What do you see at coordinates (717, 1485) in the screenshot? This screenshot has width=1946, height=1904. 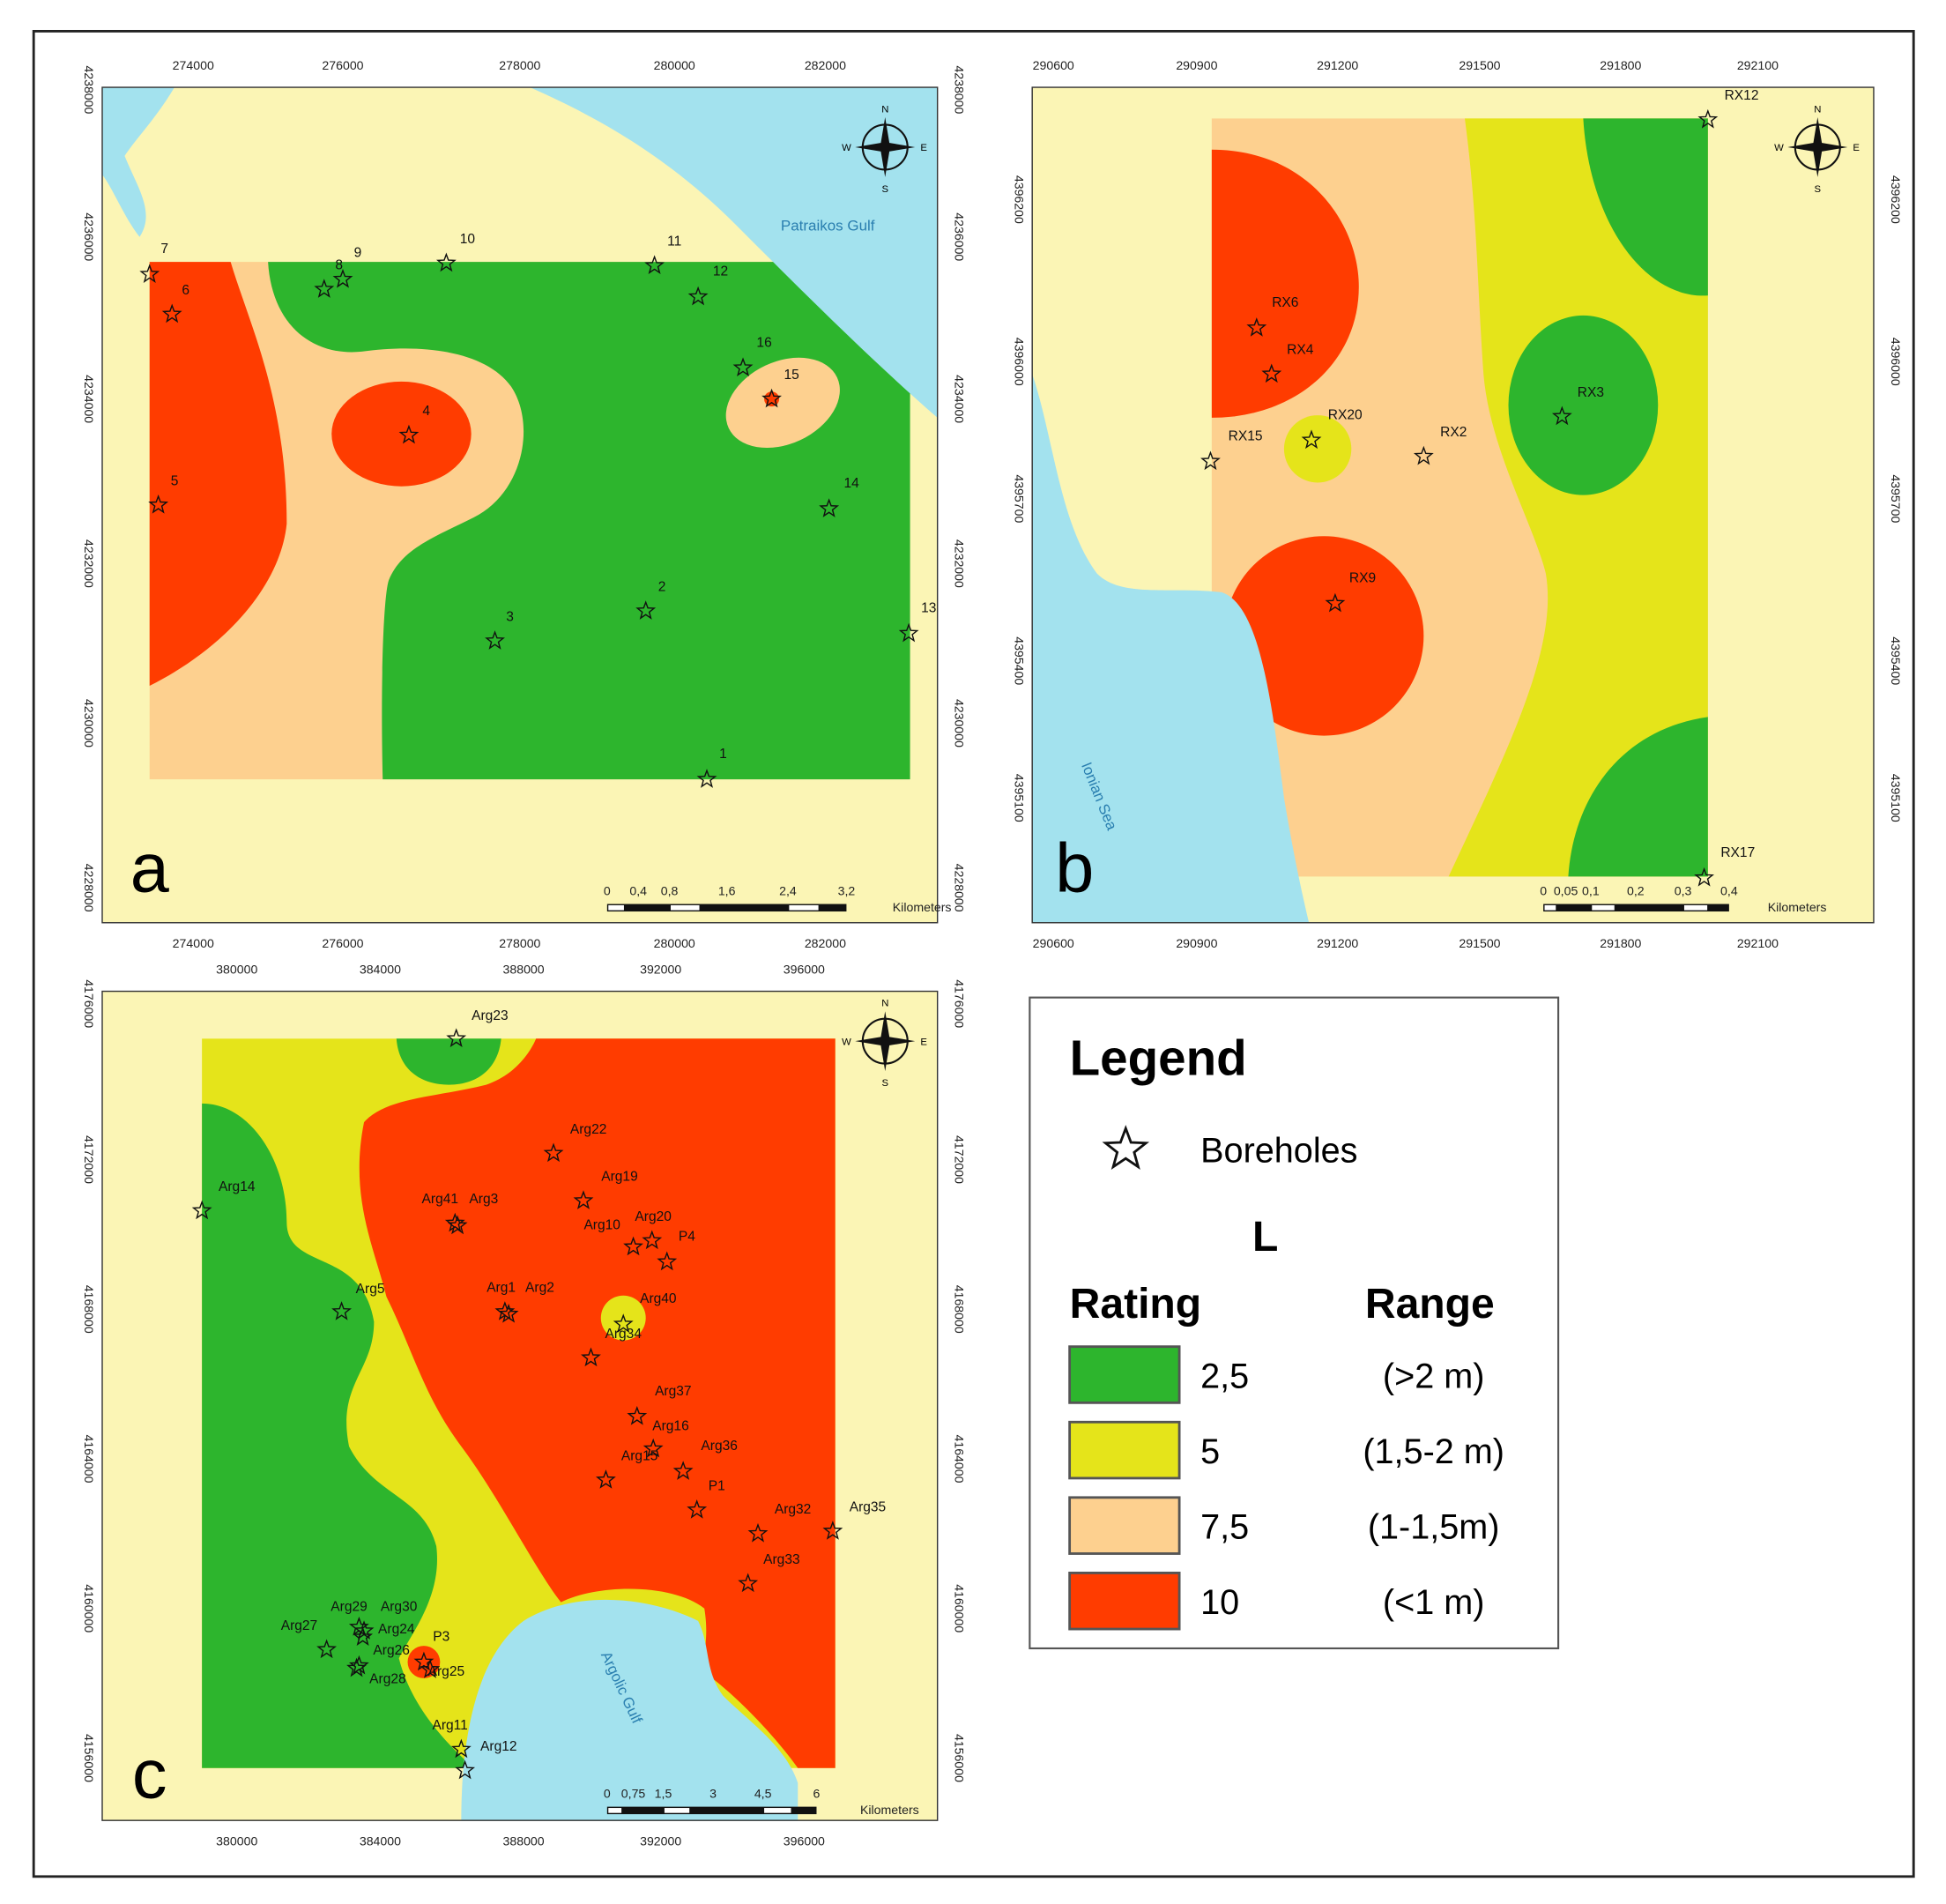 I see `borehole-label: P1` at bounding box center [717, 1485].